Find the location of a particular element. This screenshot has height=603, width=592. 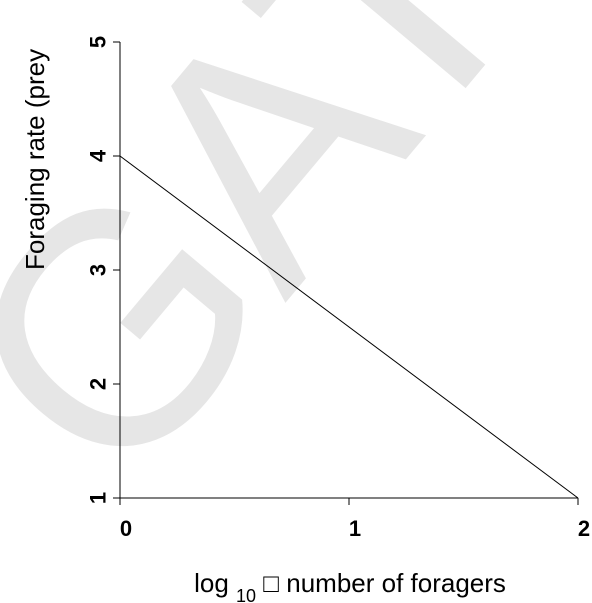

y-axis-label: Foraging rate (prey is located at coordinates (35, 159).